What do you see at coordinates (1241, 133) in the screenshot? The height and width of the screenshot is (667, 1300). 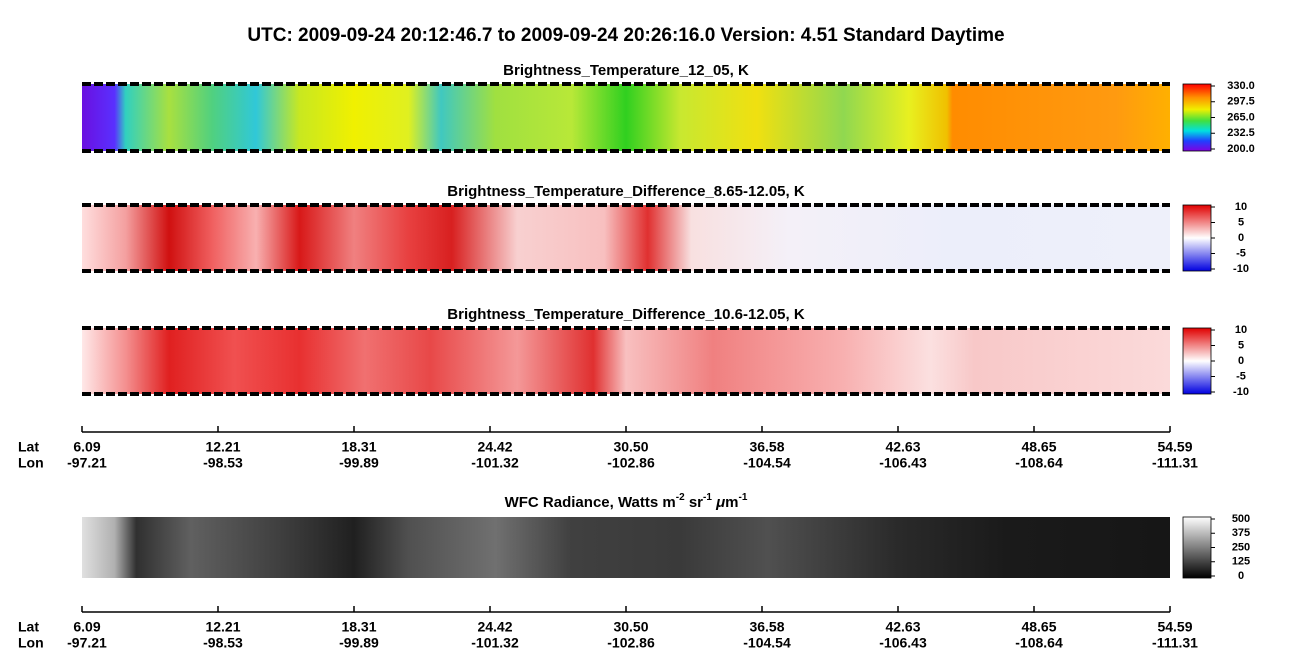 I see `colorbar-label: 232.5` at bounding box center [1241, 133].